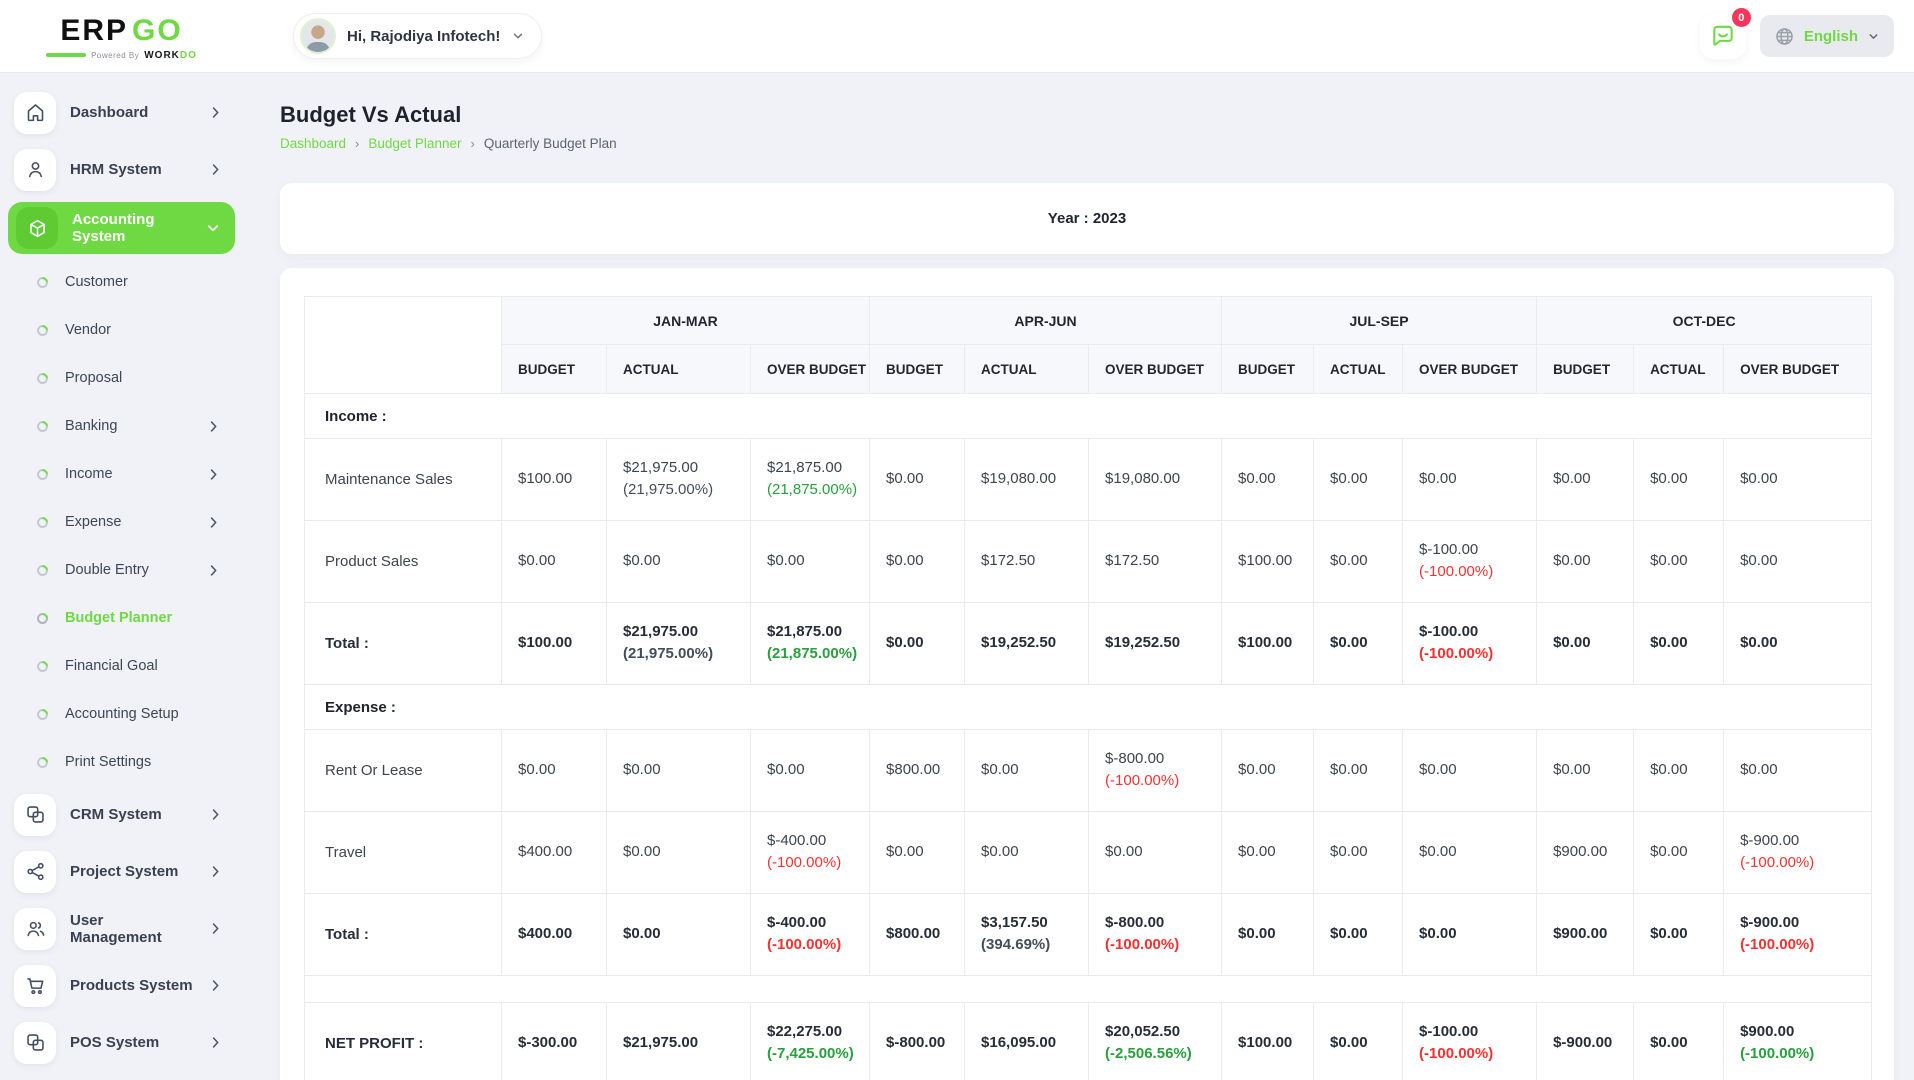 The height and width of the screenshot is (1080, 1914). I want to click on language-selector: English, so click(1826, 36).